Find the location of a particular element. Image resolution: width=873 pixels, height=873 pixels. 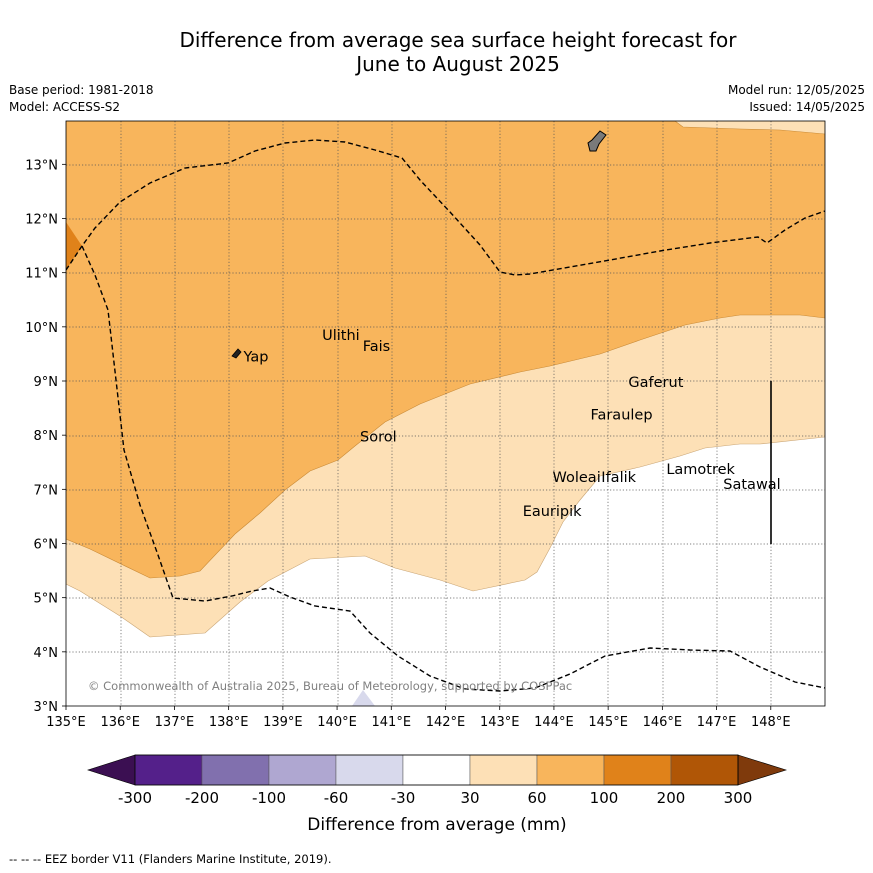

lat-tick-label: 6°N is located at coordinates (46, 545).